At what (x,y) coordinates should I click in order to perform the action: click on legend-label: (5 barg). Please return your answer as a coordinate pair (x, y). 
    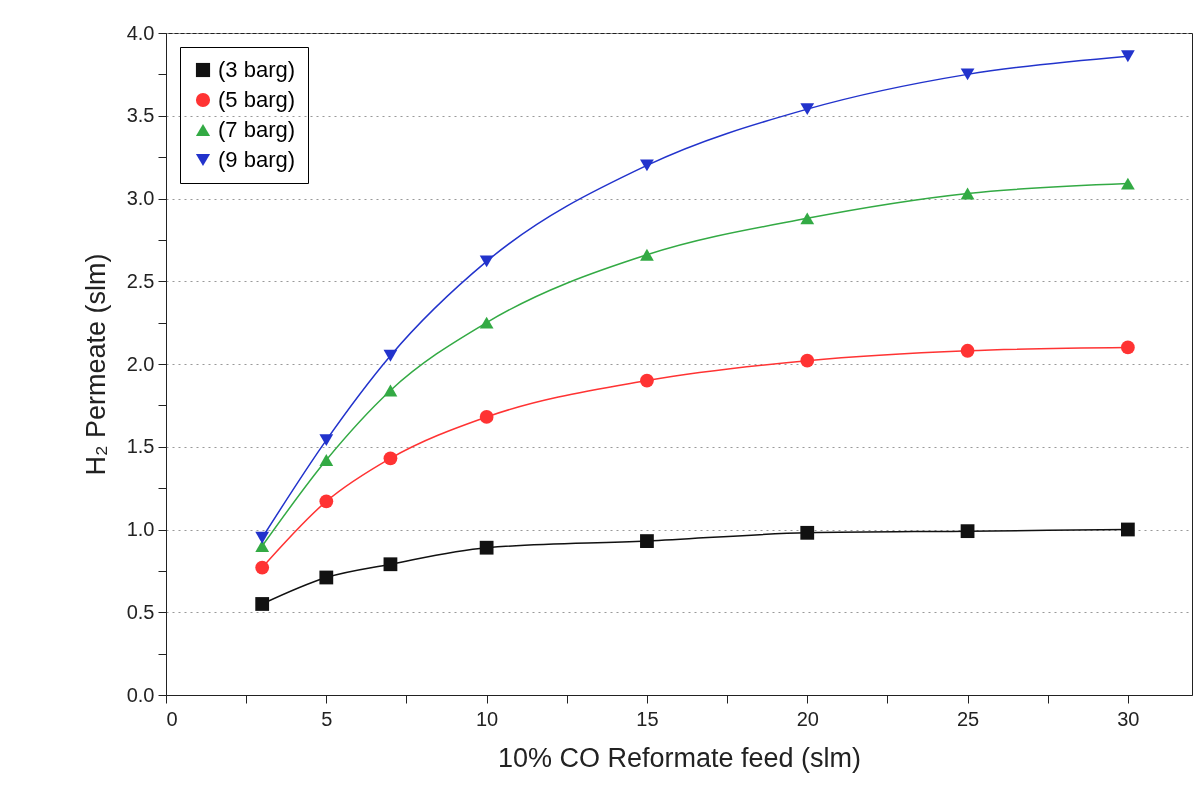
    Looking at the image, I should click on (257, 99).